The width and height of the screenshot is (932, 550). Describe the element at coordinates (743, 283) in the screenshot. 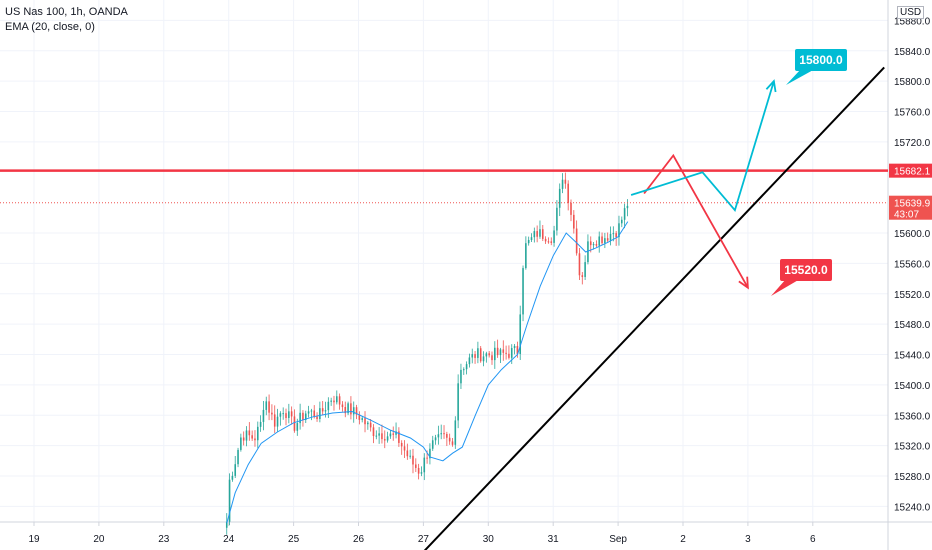

I see `bearish-scenario-path-arrowhead` at that location.